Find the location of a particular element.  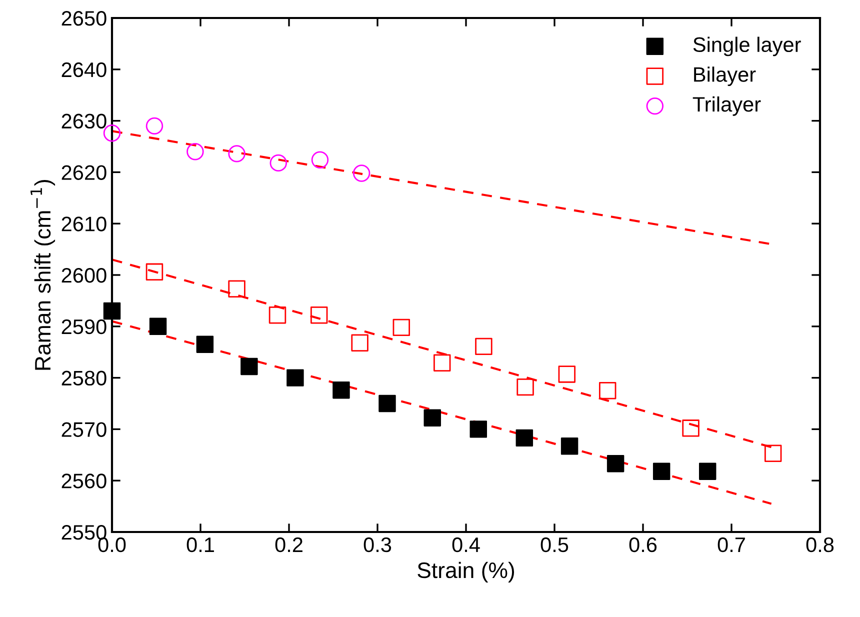

y-tick-label: 2590 is located at coordinates (84, 326).